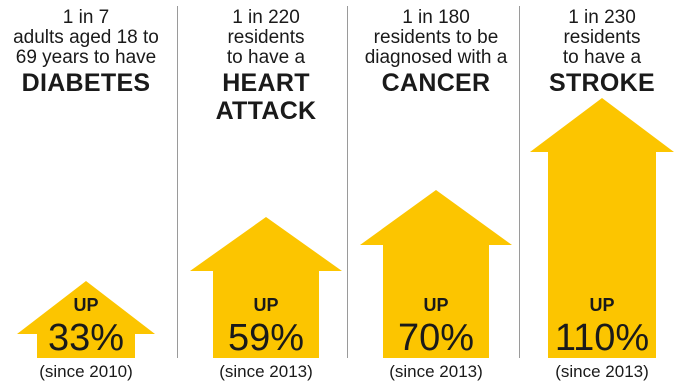  I want to click on condition-name: CANCER, so click(436, 83).